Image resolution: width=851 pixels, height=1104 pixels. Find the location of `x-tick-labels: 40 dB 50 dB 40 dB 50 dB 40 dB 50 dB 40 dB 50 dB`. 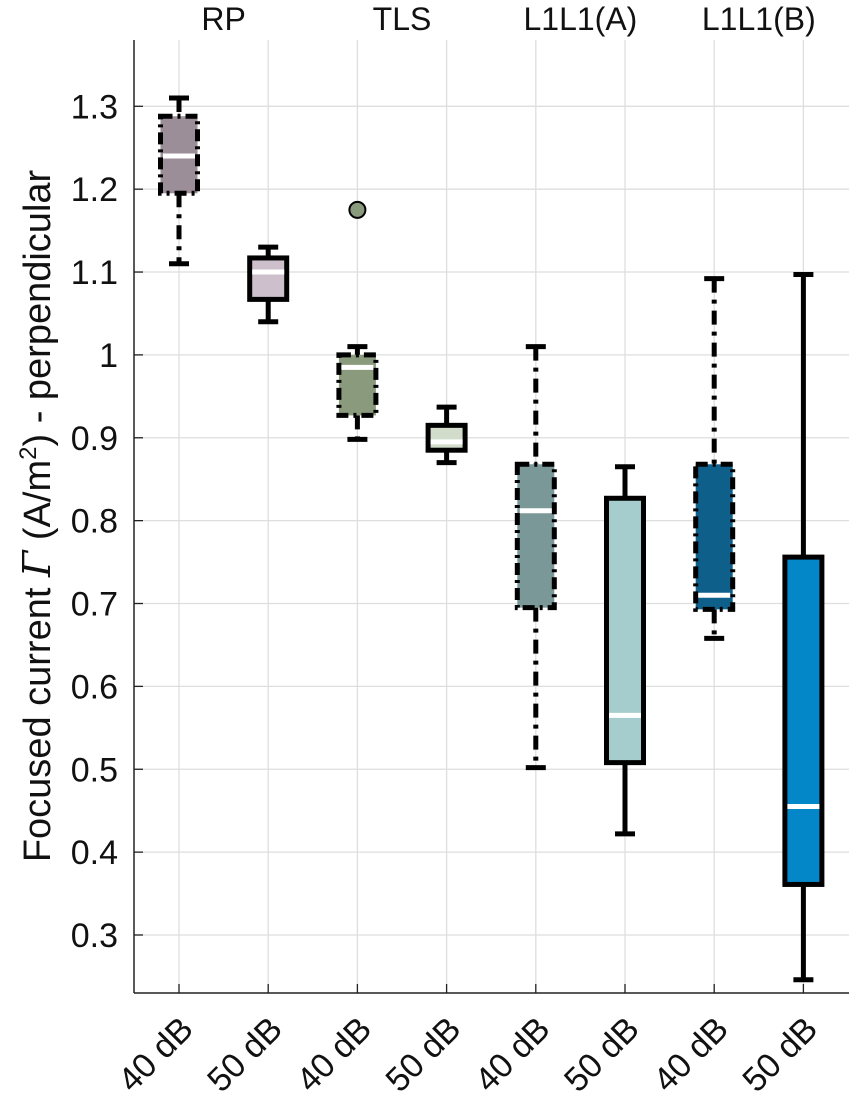

x-tick-labels: 40 dB 50 dB 40 dB 50 dB 40 dB 50 dB 40 dB 50 dB is located at coordinates (468, 1055).